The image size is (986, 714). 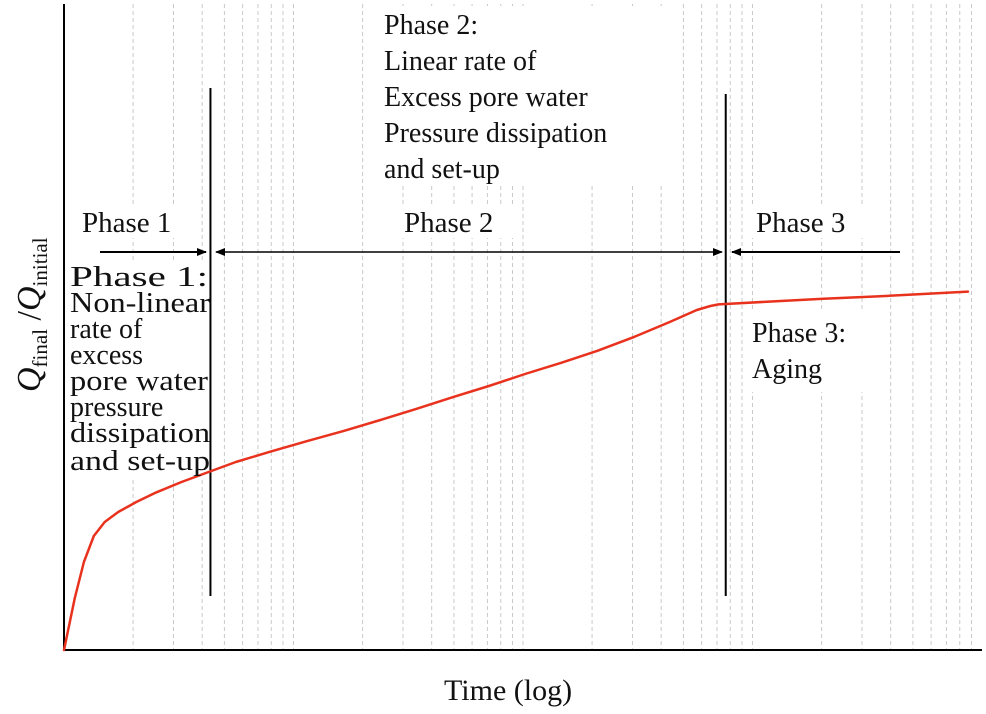 I want to click on phase1-label: Phase 1, so click(x=126, y=223).